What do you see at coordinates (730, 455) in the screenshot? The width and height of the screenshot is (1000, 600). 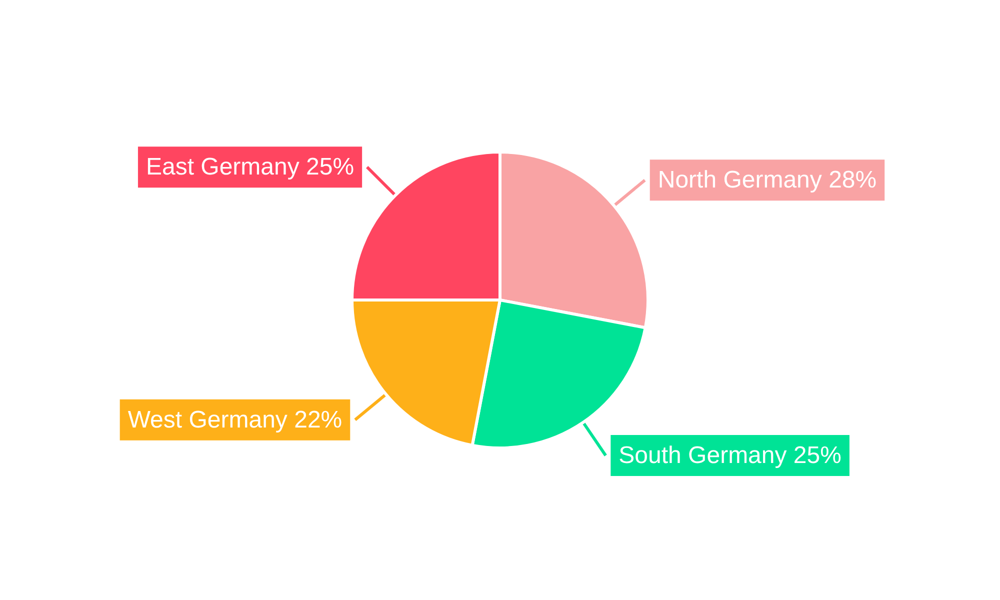 I see `slice-label: South Germany 25%` at bounding box center [730, 455].